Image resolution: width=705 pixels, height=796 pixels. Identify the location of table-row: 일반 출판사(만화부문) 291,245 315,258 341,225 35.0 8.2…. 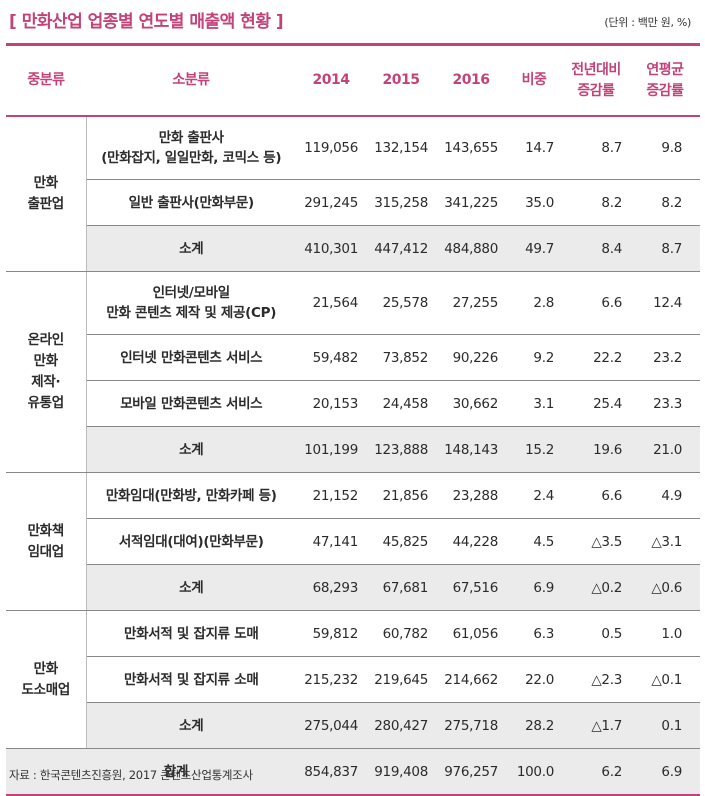
(353, 202).